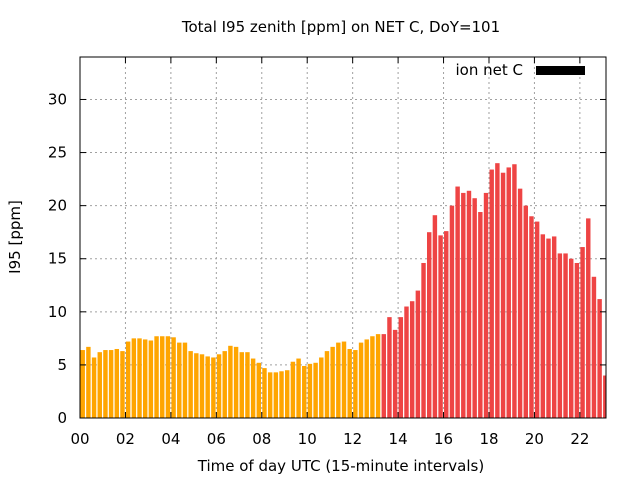 The width and height of the screenshot is (640, 480). Describe the element at coordinates (79, 439) in the screenshot. I see `x-tick-label: 00` at that location.